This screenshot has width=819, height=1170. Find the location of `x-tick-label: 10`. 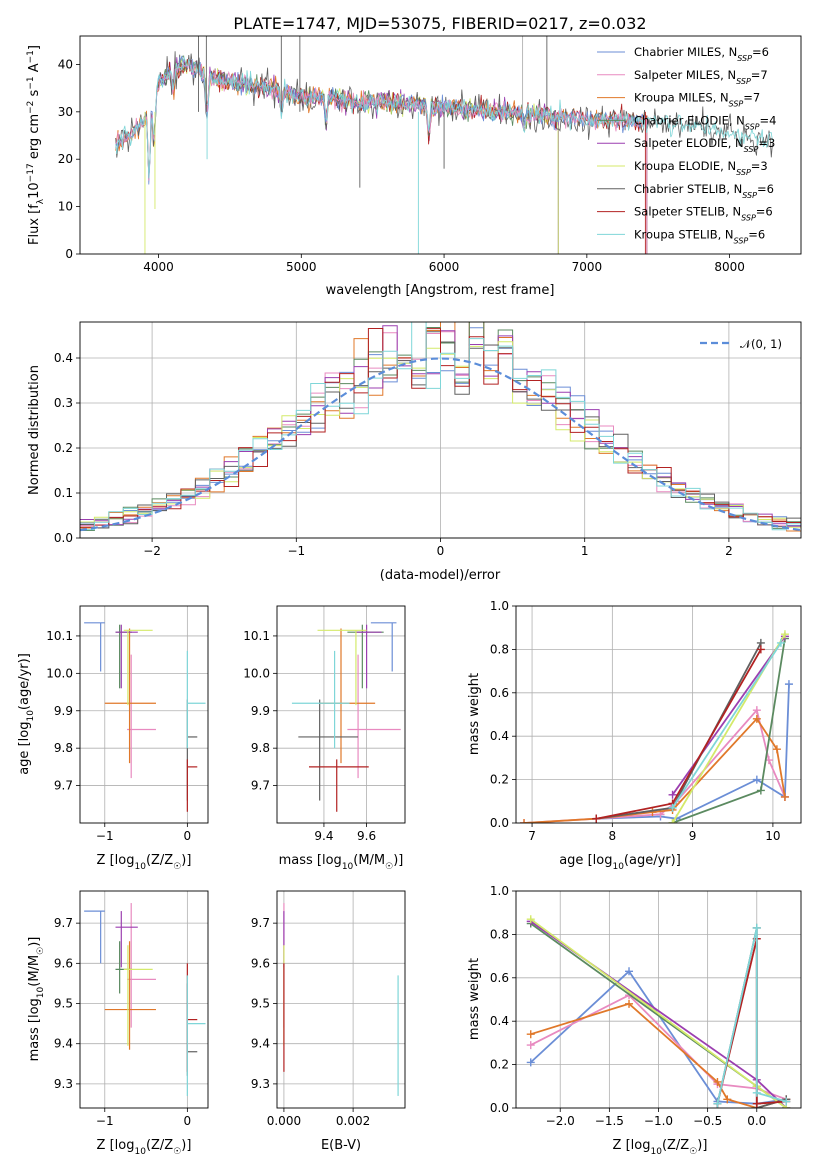

x-tick-label: 10 is located at coordinates (772, 836).